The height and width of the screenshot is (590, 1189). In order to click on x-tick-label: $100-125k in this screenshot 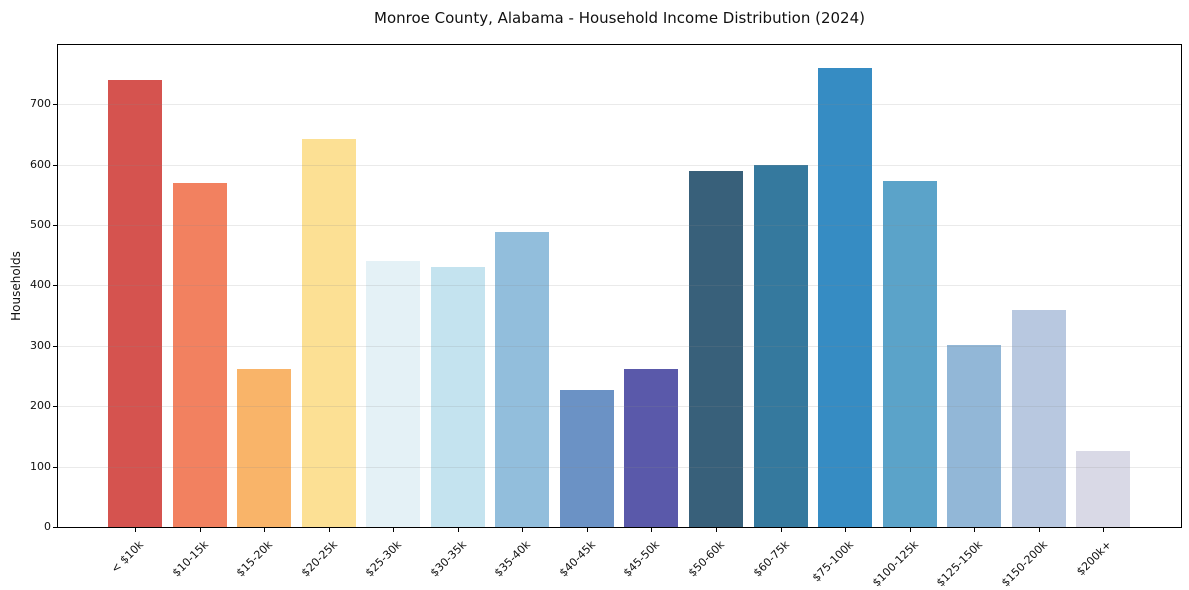, I will do `click(895, 564)`.